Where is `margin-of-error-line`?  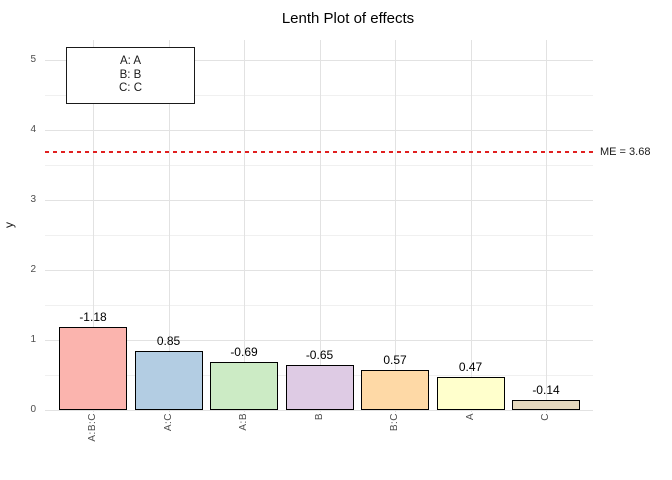
margin-of-error-line is located at coordinates (319, 152).